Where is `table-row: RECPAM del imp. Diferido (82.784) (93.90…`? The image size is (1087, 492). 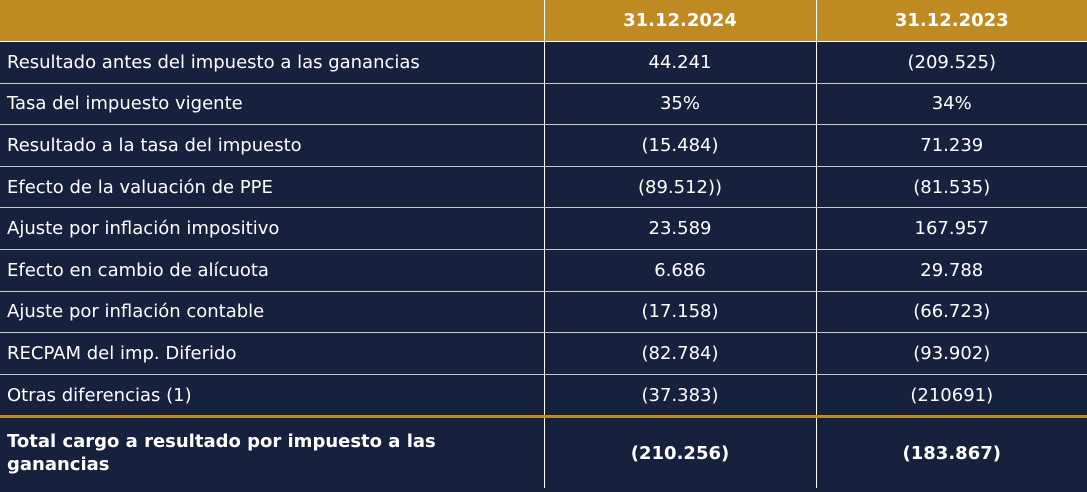 table-row: RECPAM del imp. Diferido (82.784) (93.90… is located at coordinates (543, 353).